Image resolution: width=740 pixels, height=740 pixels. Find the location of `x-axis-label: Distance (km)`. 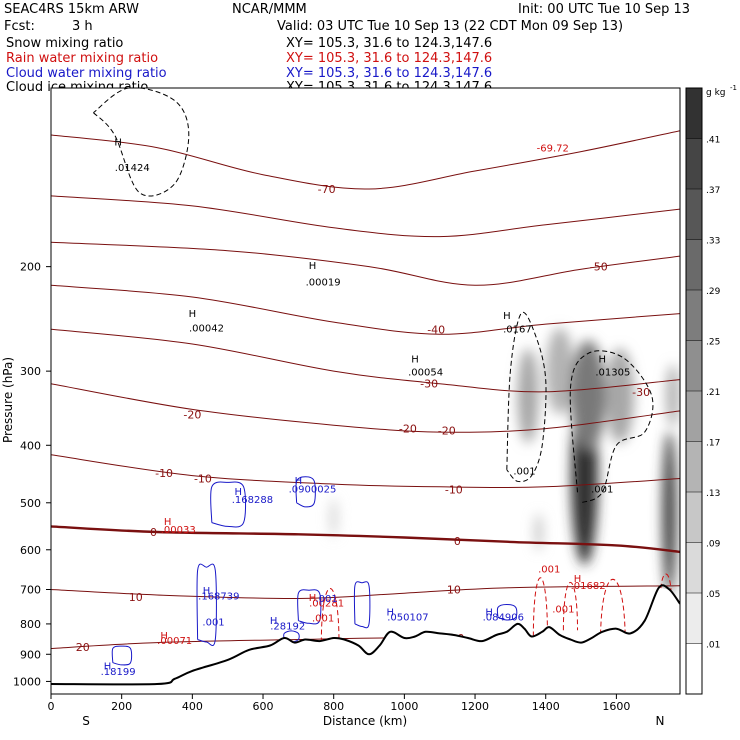

x-axis-label: Distance (km) is located at coordinates (365, 721).